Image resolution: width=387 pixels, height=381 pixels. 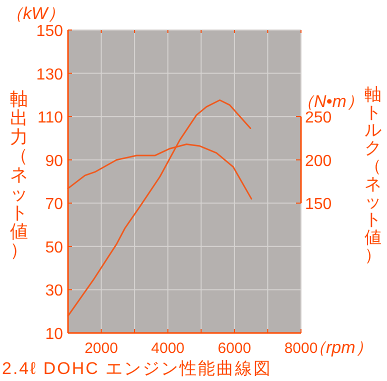 I want to click on y-tick-label: 50, so click(x=54, y=247).